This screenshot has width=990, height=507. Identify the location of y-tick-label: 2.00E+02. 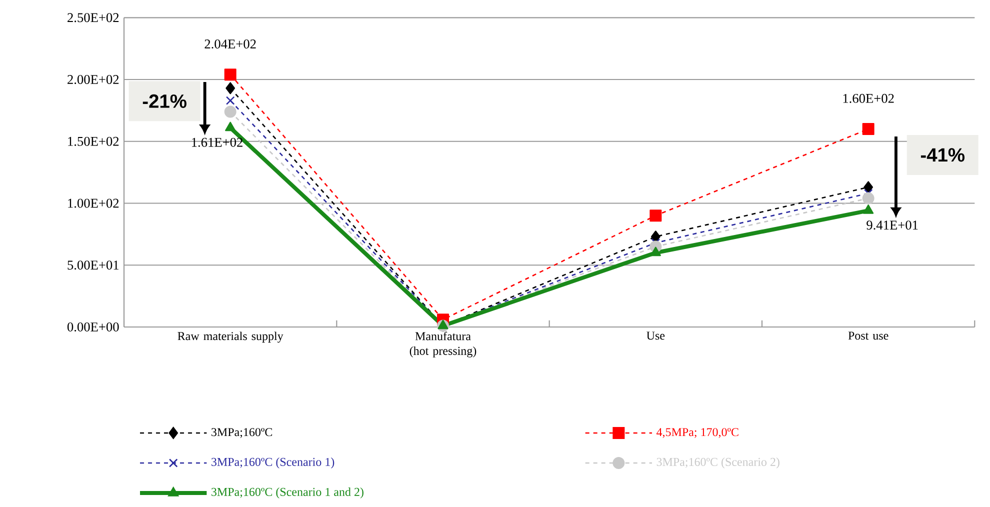
(93, 79).